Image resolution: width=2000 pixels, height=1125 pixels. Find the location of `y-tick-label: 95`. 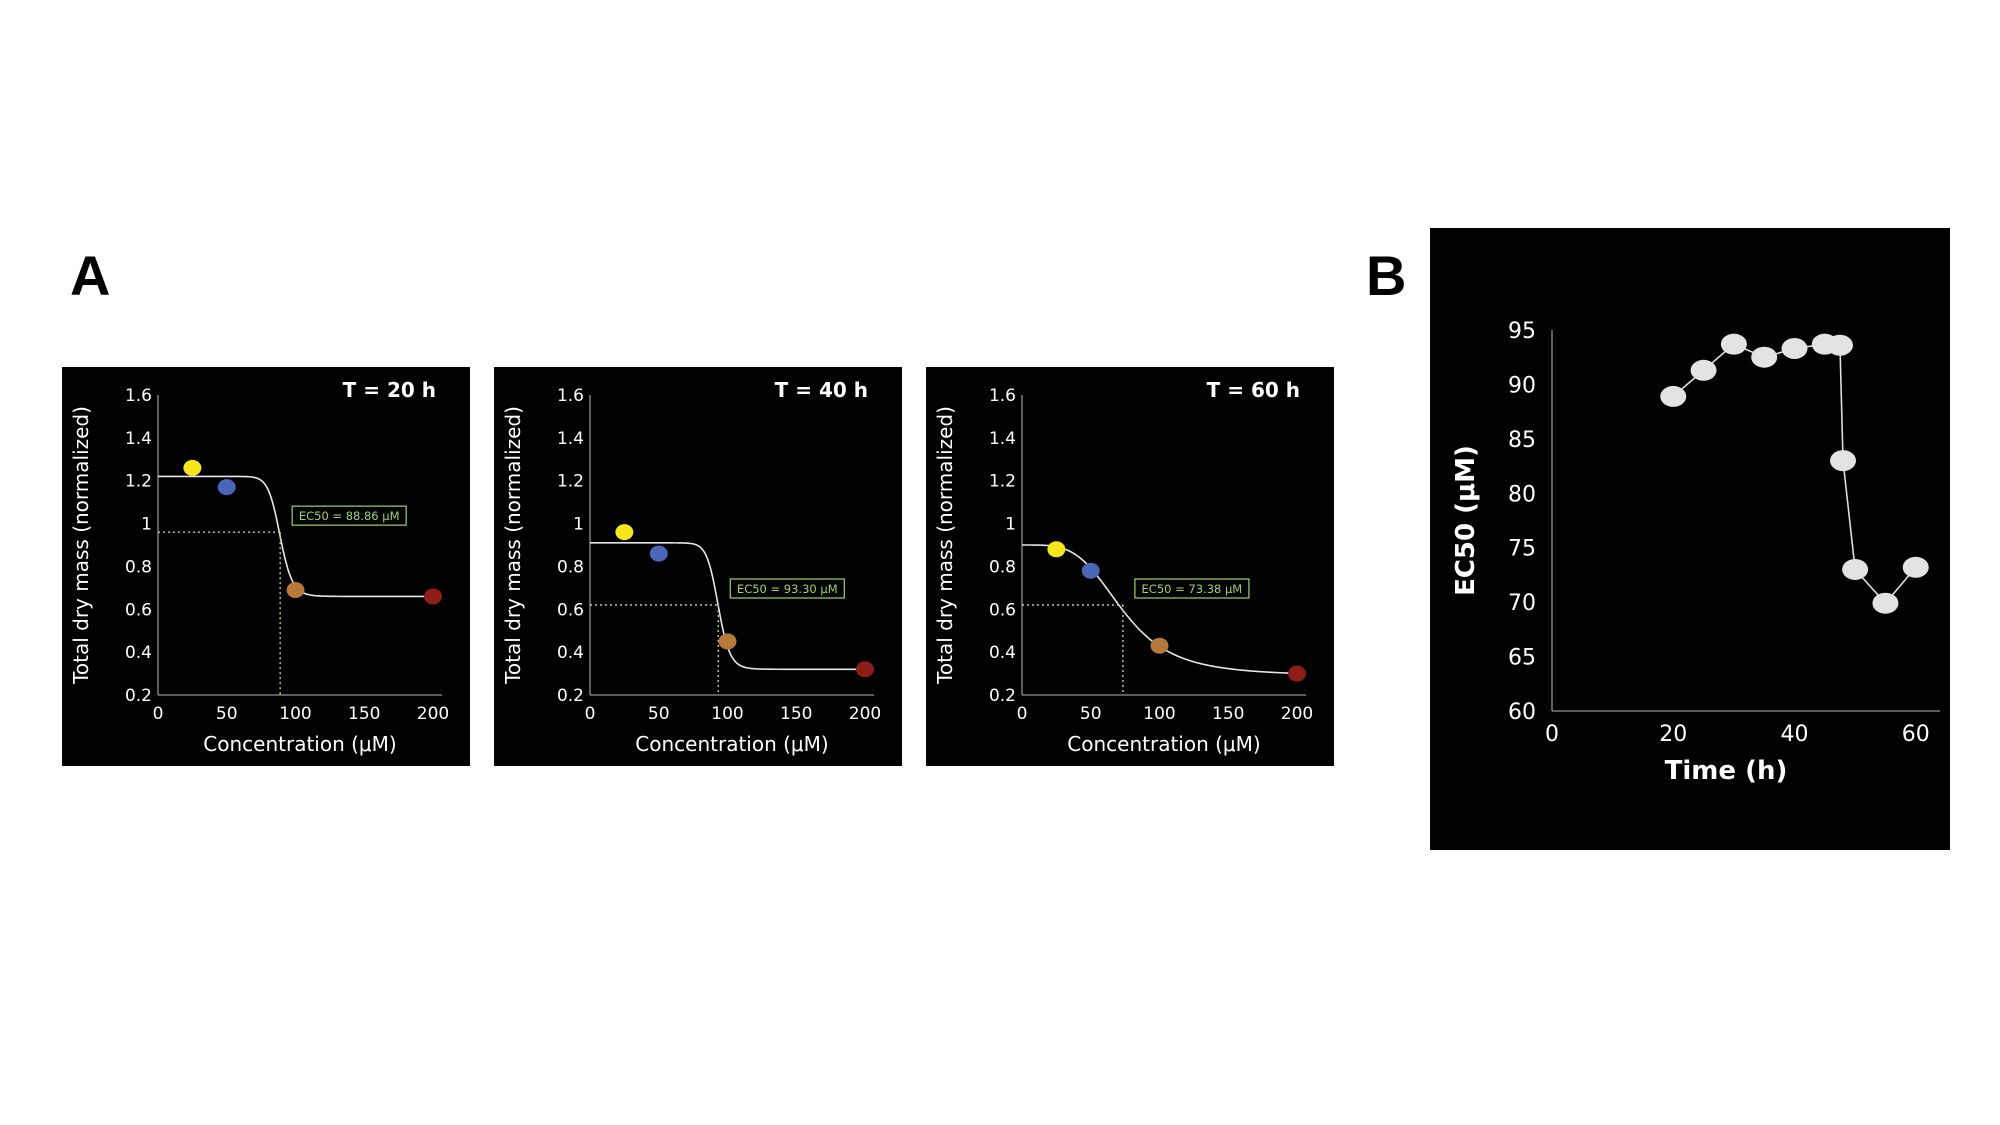

y-tick-label: 95 is located at coordinates (1522, 331).